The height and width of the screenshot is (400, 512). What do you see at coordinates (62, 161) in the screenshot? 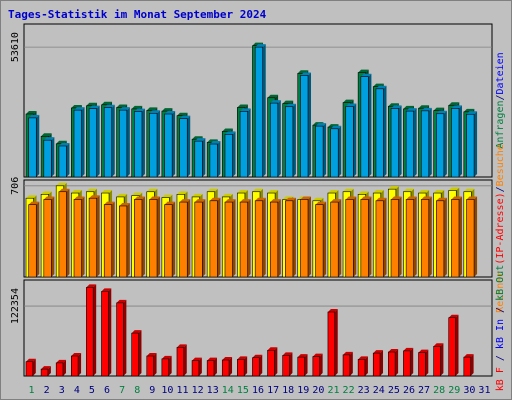
I see `bar-hits-dateien-day-3-face` at bounding box center [62, 161].